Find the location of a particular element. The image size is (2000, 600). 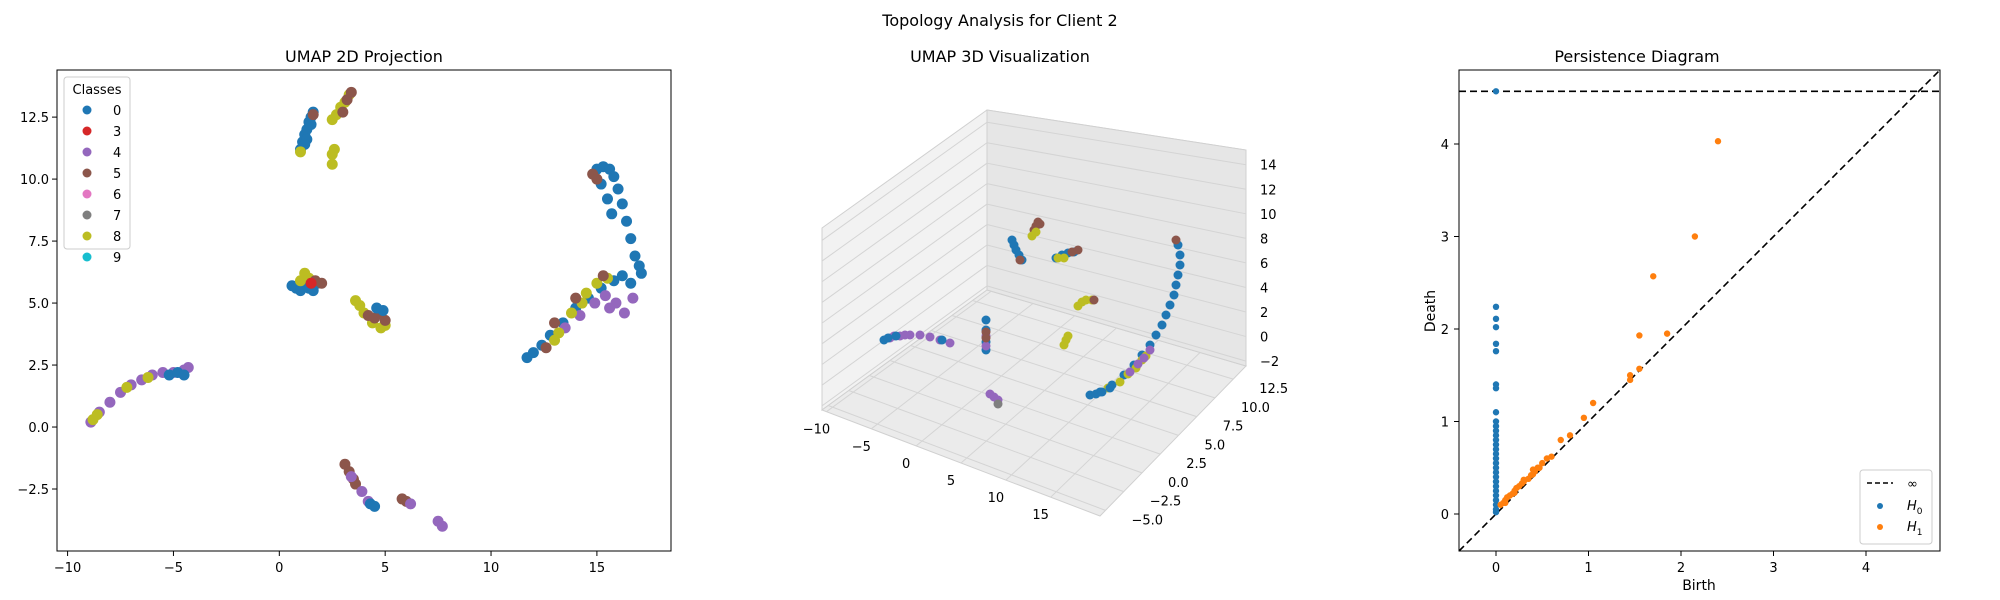

legend-h1-label: H1 is located at coordinates (1915, 529).